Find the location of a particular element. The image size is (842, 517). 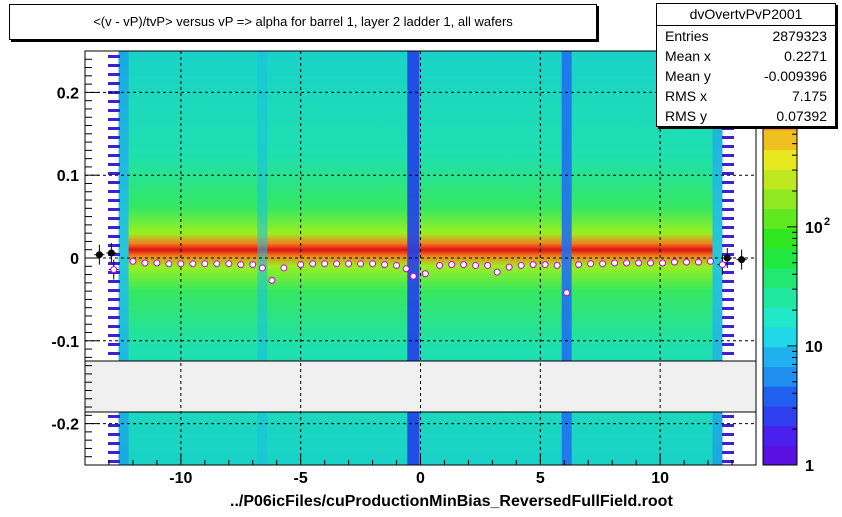

stats-value: 0.2271 is located at coordinates (805, 56).